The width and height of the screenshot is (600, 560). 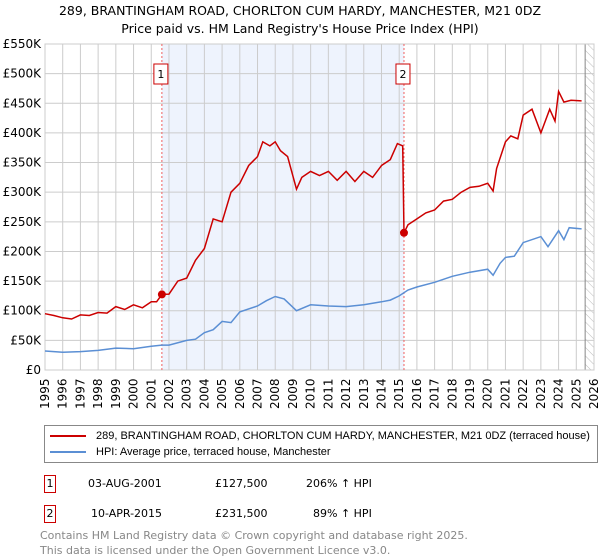 I want to click on legend-blue-swatch, so click(x=68, y=452).